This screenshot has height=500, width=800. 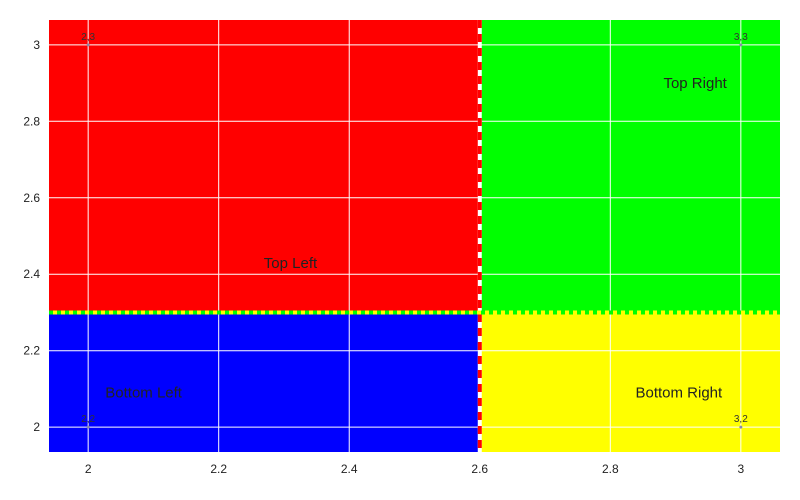 What do you see at coordinates (291, 263) in the screenshot?
I see `region-label-top-left: Top Left` at bounding box center [291, 263].